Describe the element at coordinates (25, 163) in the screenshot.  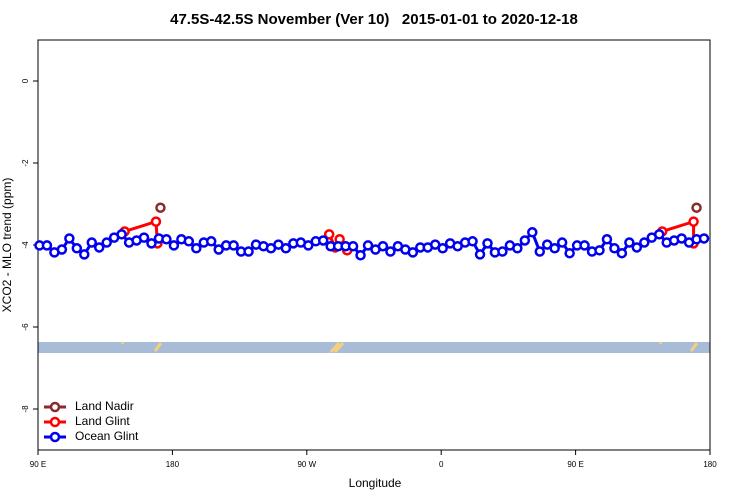
I see `y-tick-label: -2` at that location.